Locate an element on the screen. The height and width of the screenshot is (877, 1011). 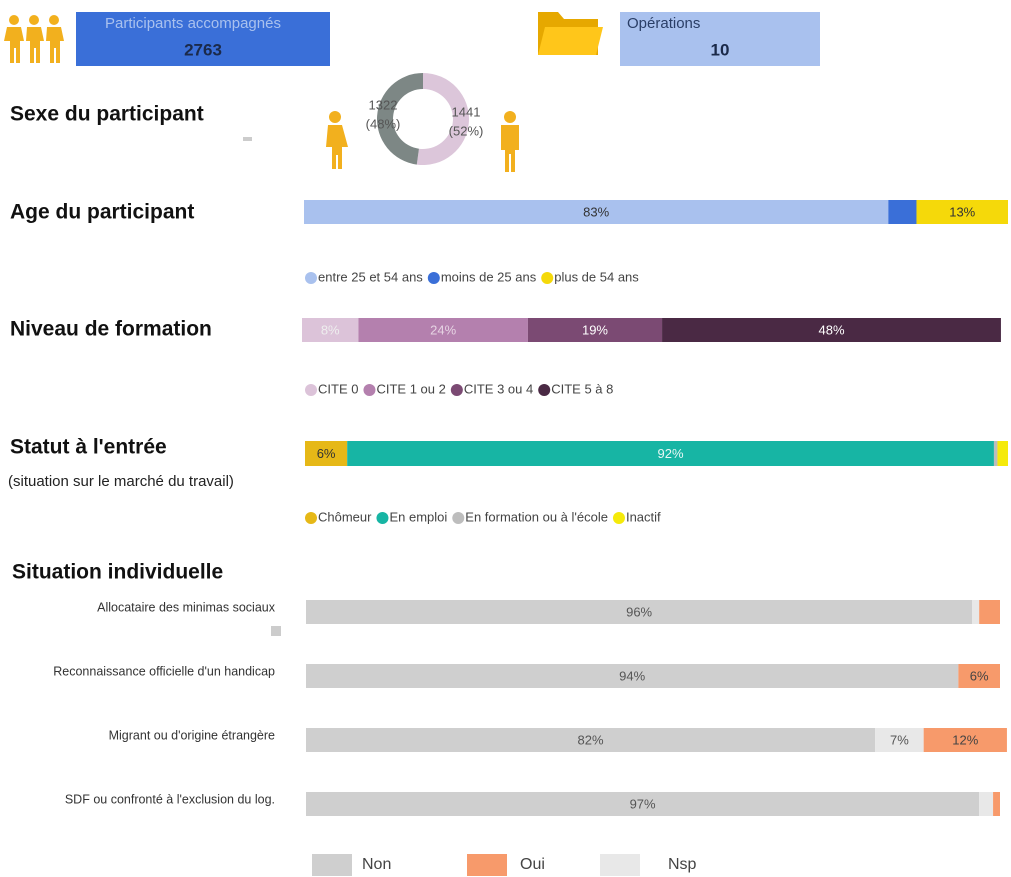
legend-label: CITE 0 is located at coordinates (338, 388).